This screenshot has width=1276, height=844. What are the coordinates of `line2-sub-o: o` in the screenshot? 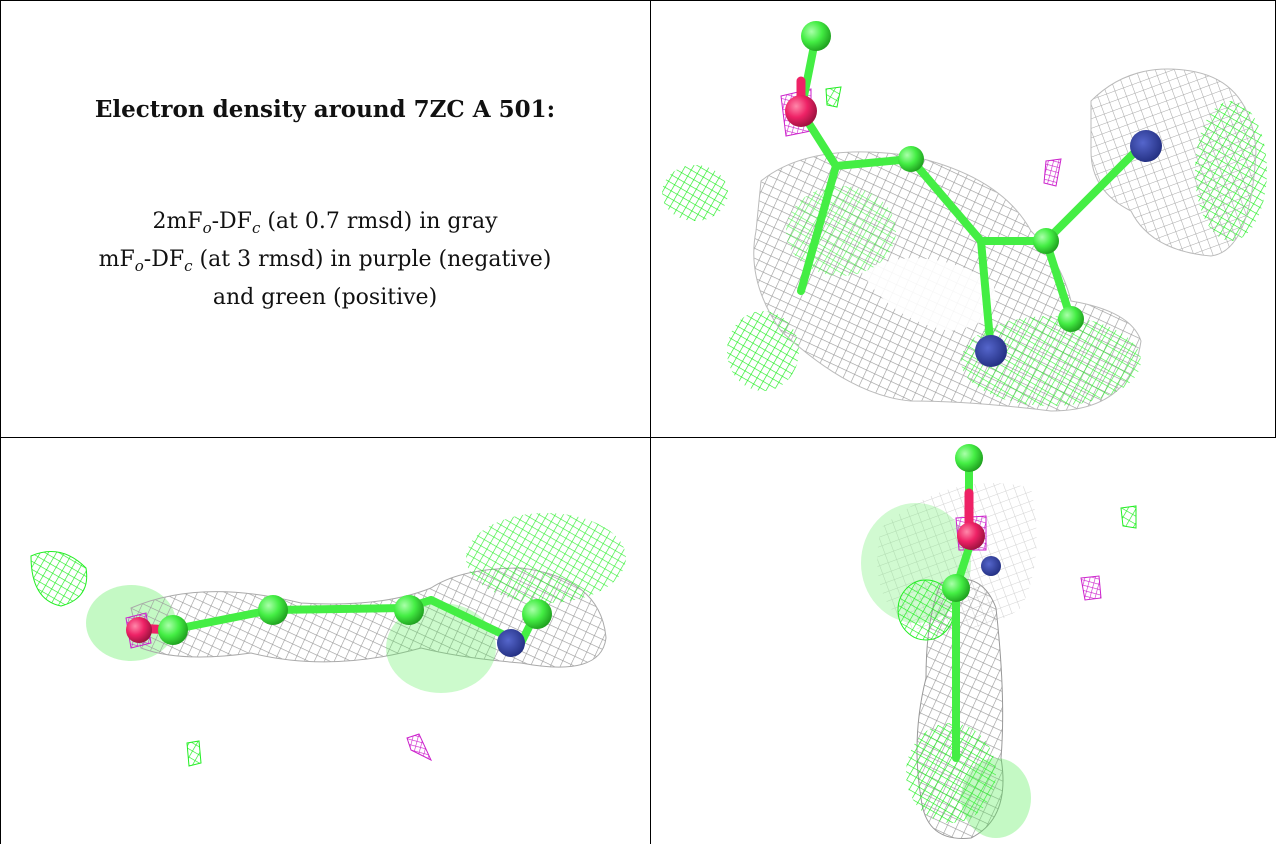 It's located at (139, 266).